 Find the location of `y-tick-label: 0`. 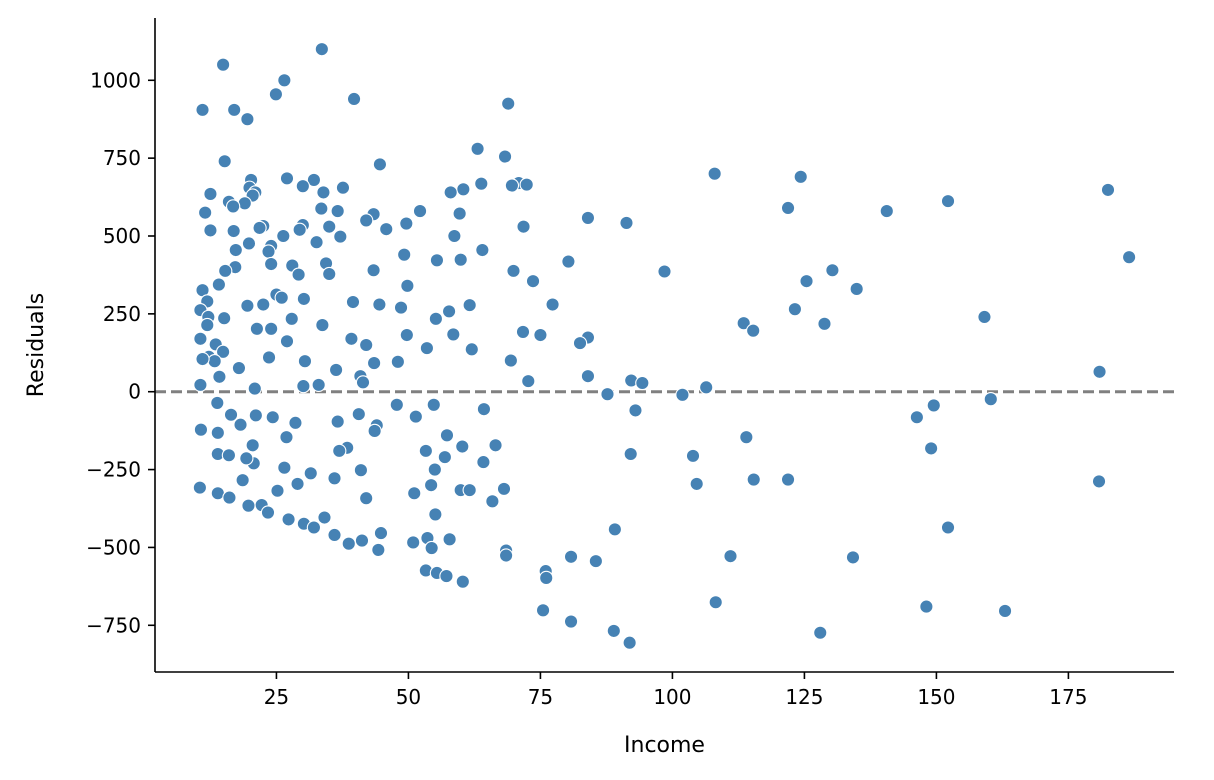

y-tick-label: 0 is located at coordinates (134, 392).